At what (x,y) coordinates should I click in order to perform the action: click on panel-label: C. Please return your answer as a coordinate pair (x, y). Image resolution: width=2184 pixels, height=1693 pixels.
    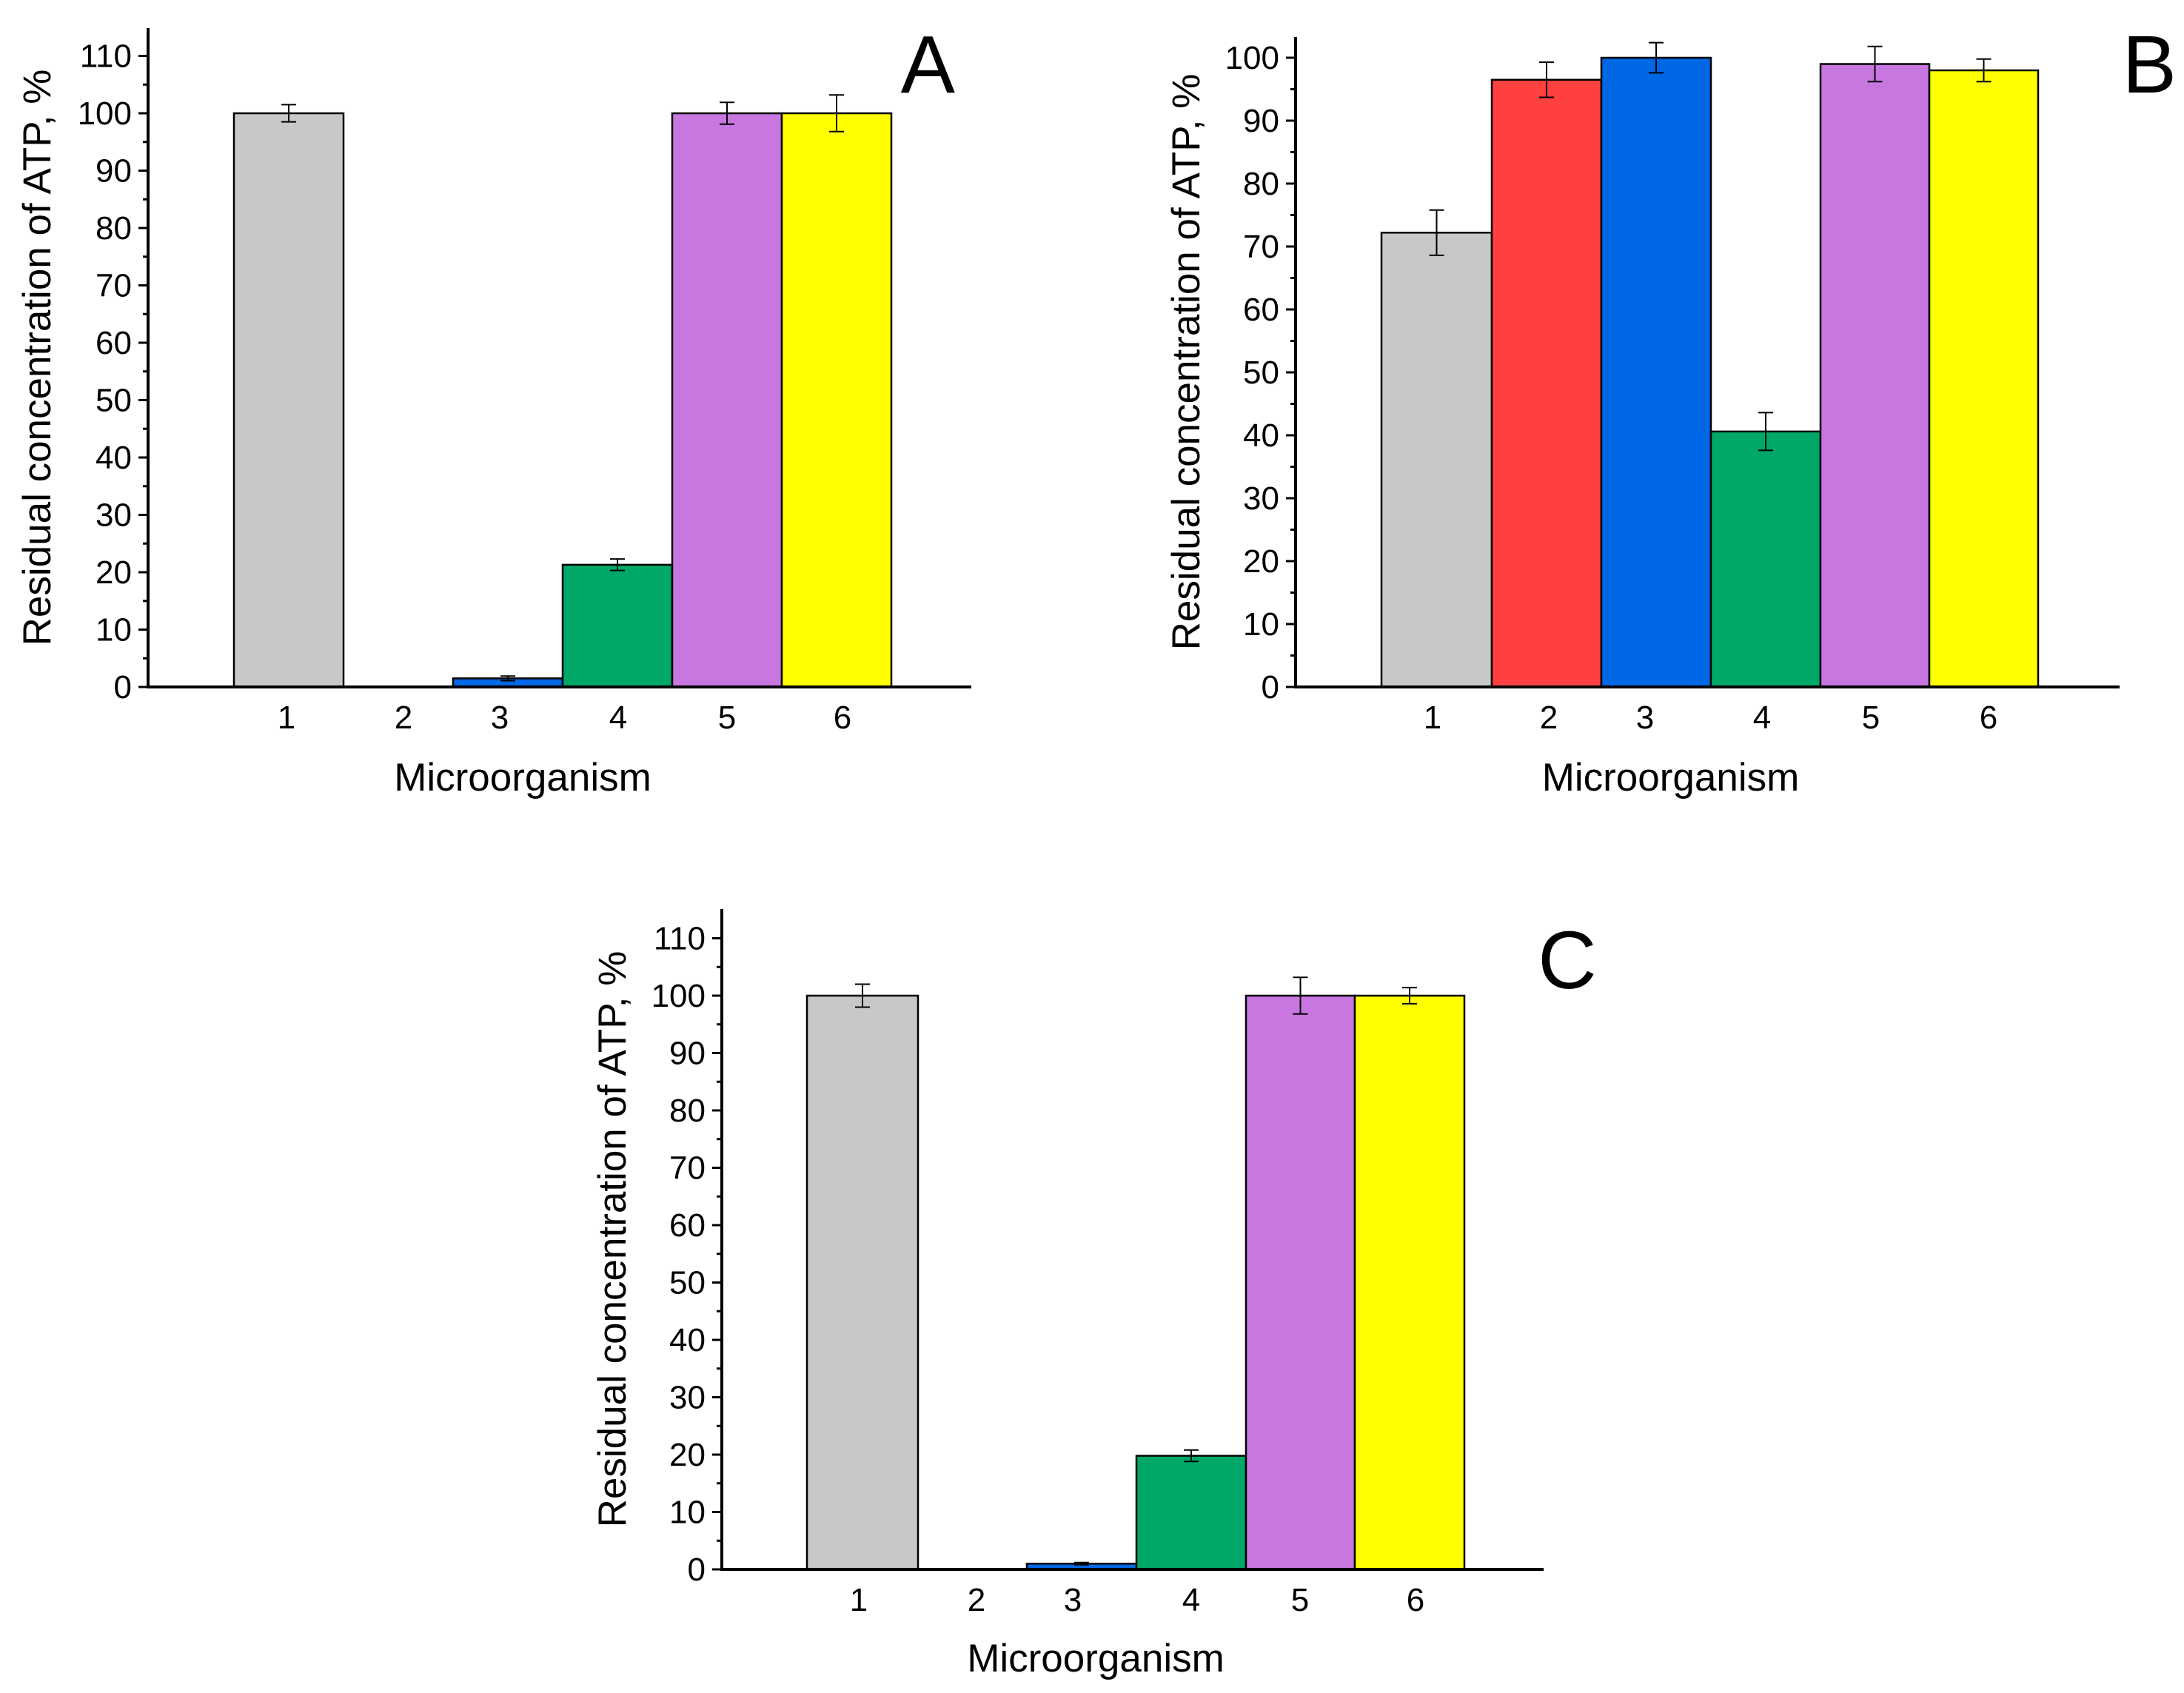
    Looking at the image, I should click on (1567, 960).